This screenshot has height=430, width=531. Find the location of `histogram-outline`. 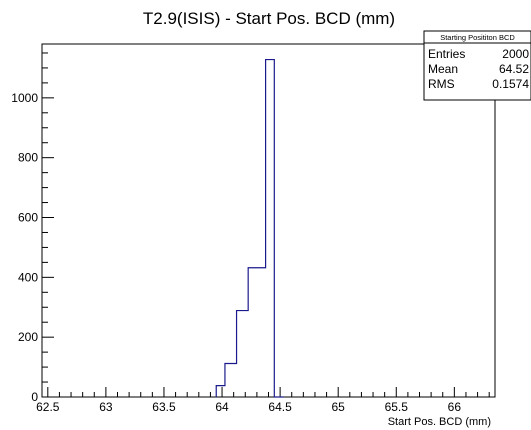

histogram-outline is located at coordinates (249, 228).